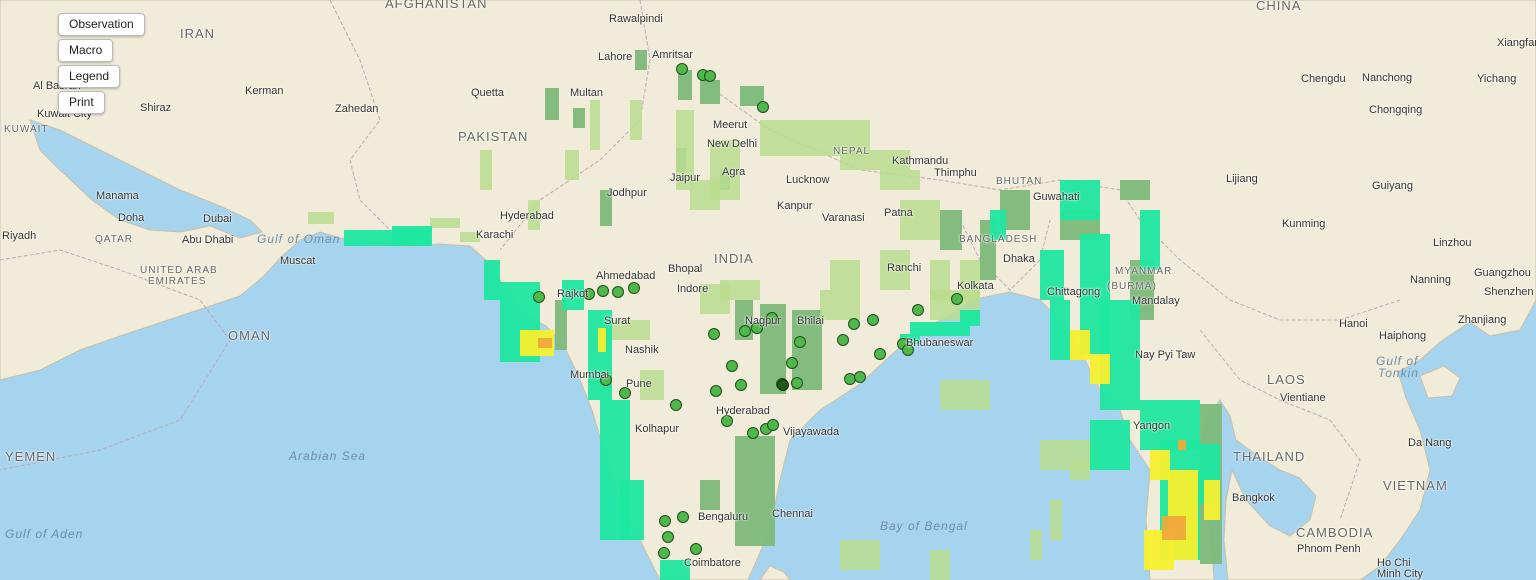  Describe the element at coordinates (1415, 485) in the screenshot. I see `country-label: VIETNAM` at that location.